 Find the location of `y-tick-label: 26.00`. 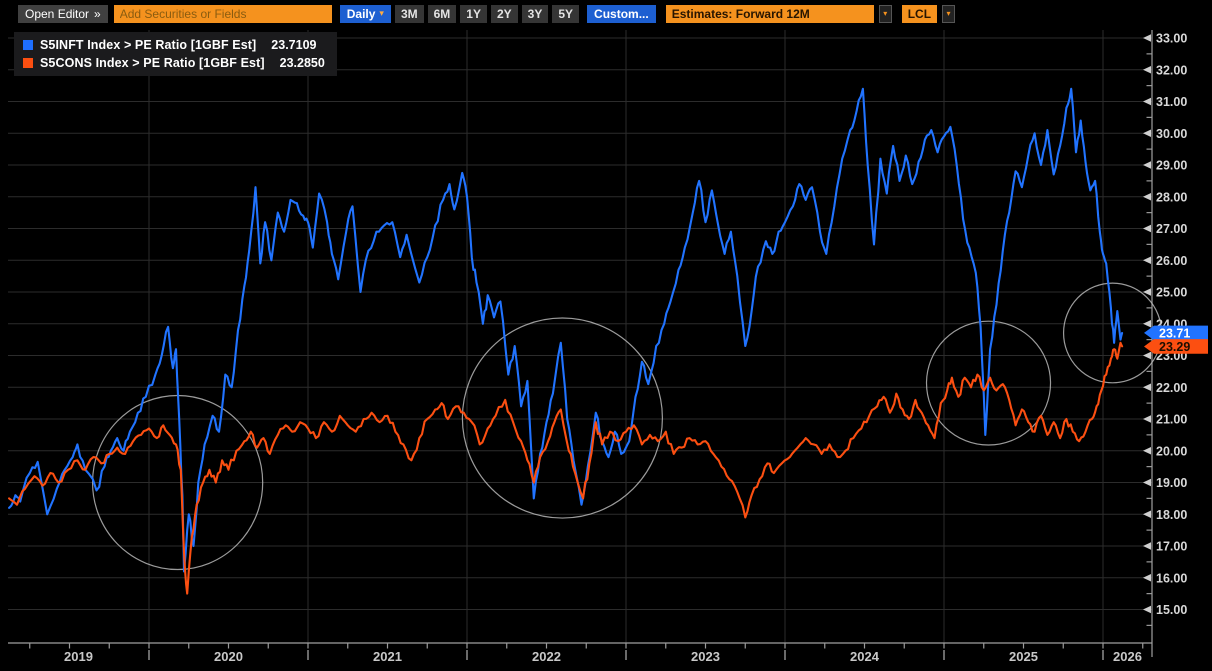

y-tick-label: 26.00 is located at coordinates (1171, 261).